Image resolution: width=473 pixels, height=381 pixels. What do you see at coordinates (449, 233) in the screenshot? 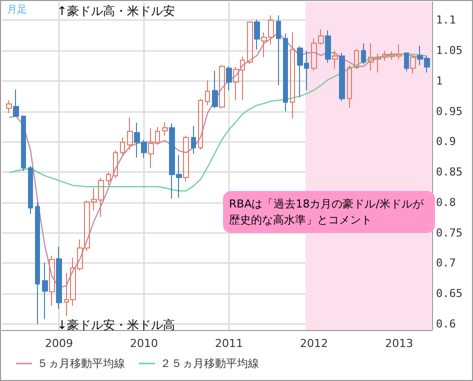
I see `y-tick-label: 0.75` at bounding box center [449, 233].